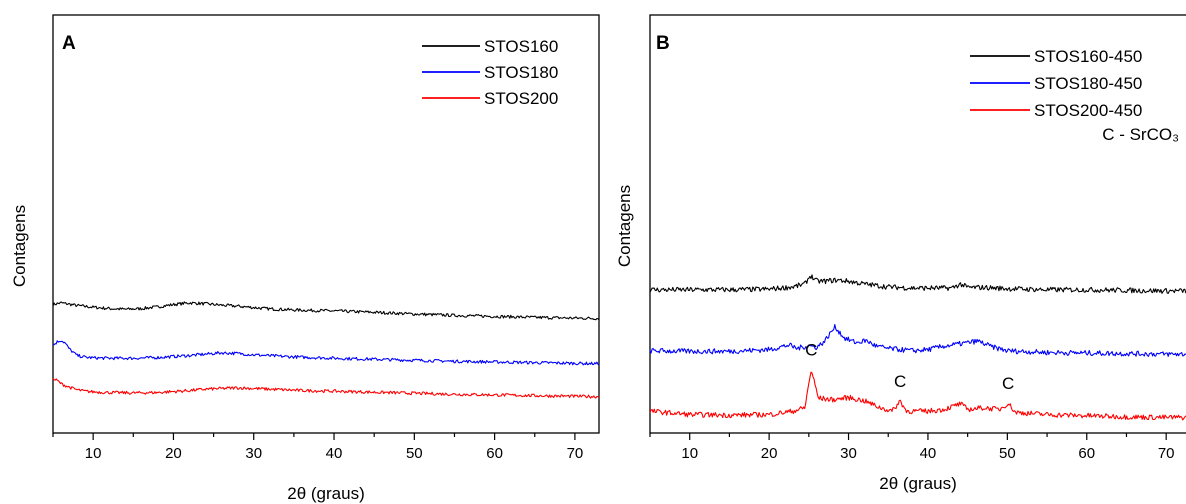 The height and width of the screenshot is (504, 1186). Describe the element at coordinates (848, 453) in the screenshot. I see `panel-b-tick-label-30: 30` at that location.